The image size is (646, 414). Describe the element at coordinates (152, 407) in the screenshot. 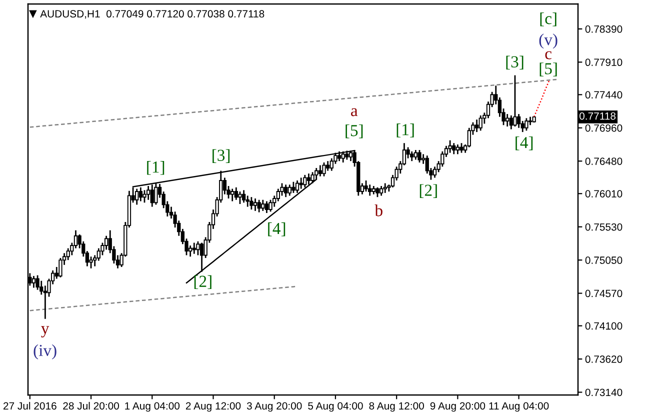

I see `x-tick-label: 1 Aug 04:00` at that location.